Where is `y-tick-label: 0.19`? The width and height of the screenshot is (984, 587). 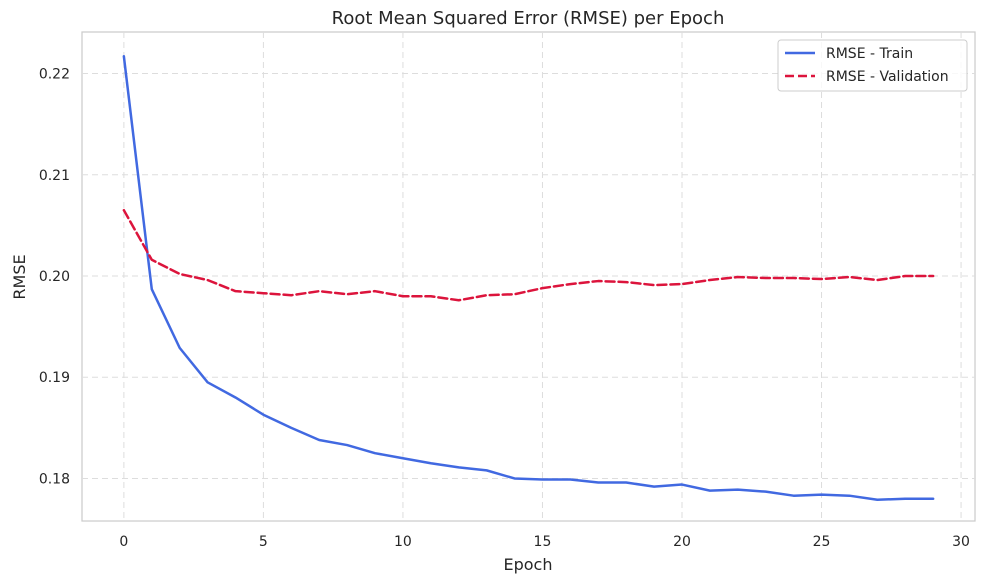 y-tick-label: 0.19 is located at coordinates (54, 378).